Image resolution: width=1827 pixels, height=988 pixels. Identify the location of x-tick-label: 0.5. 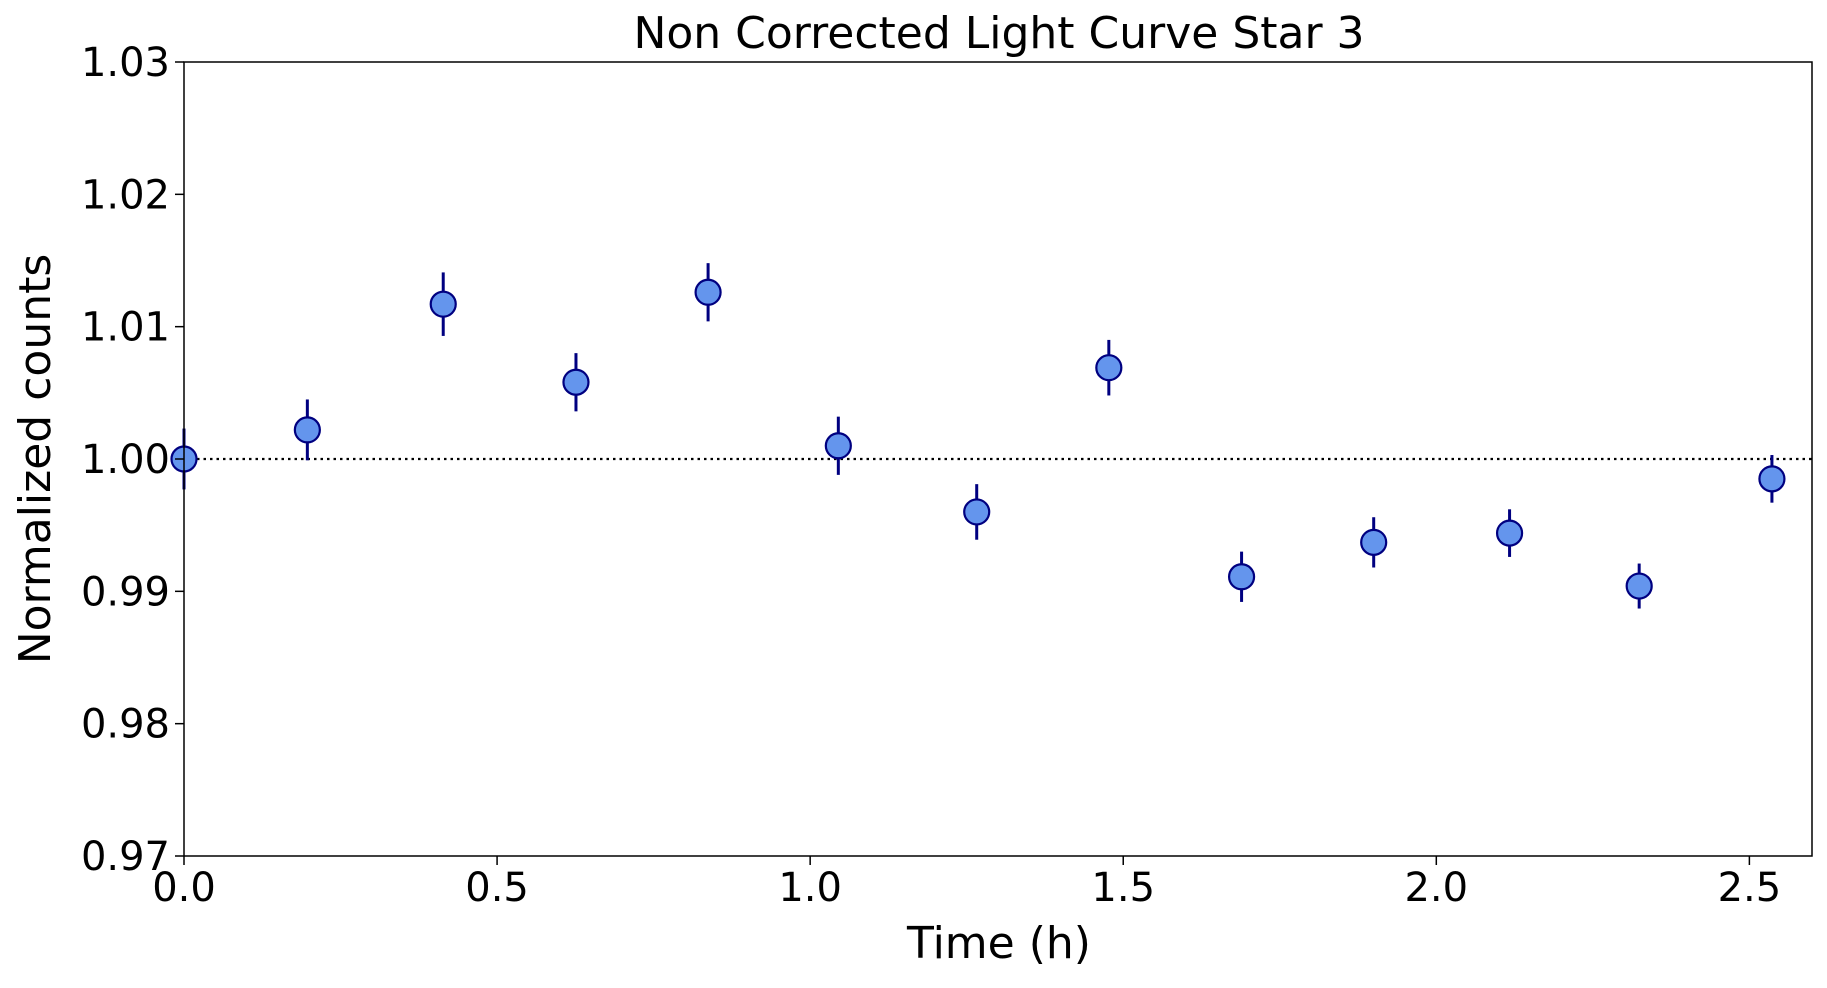
(497, 888).